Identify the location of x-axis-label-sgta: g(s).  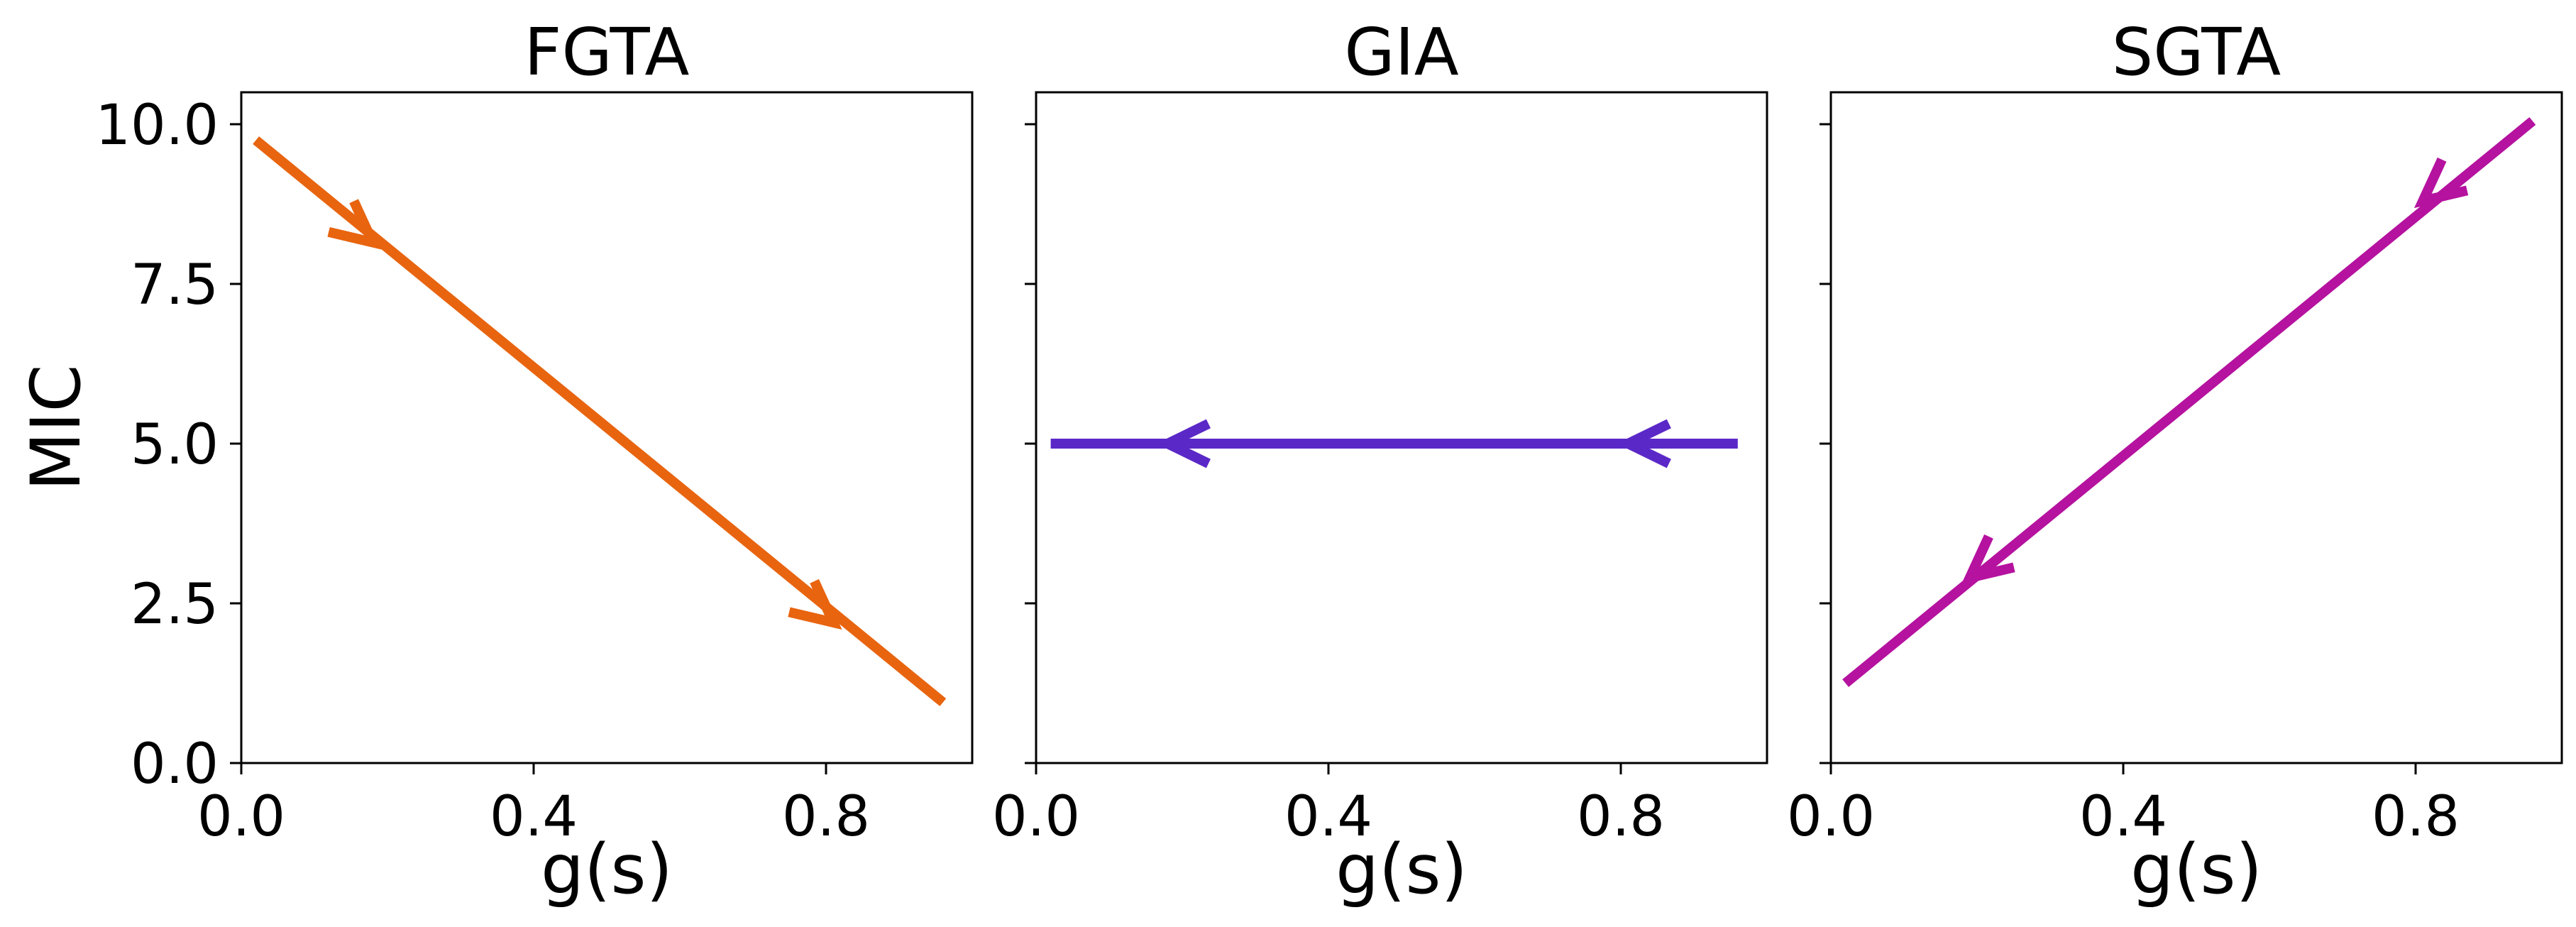
(2196, 869).